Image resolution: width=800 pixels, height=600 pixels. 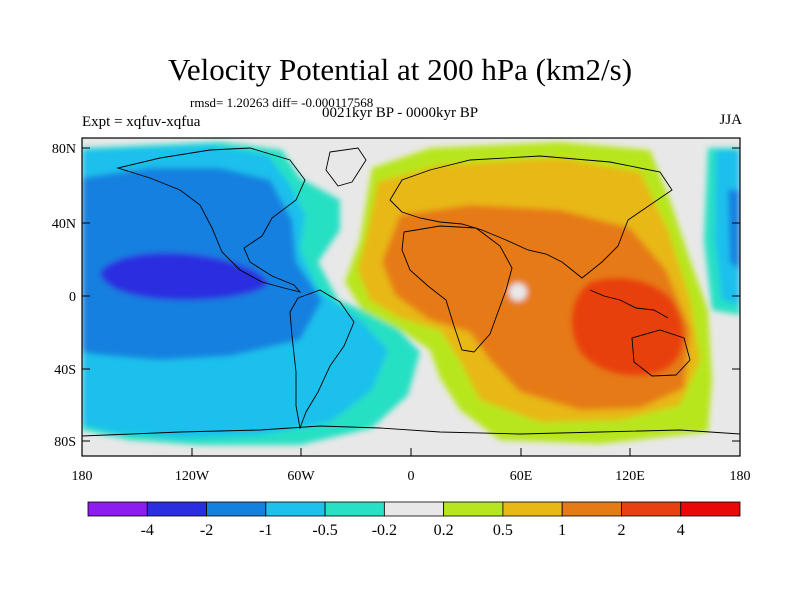 I want to click on page-title: Velocity Potential at 200 hPa (km2/s), so click(x=400, y=69).